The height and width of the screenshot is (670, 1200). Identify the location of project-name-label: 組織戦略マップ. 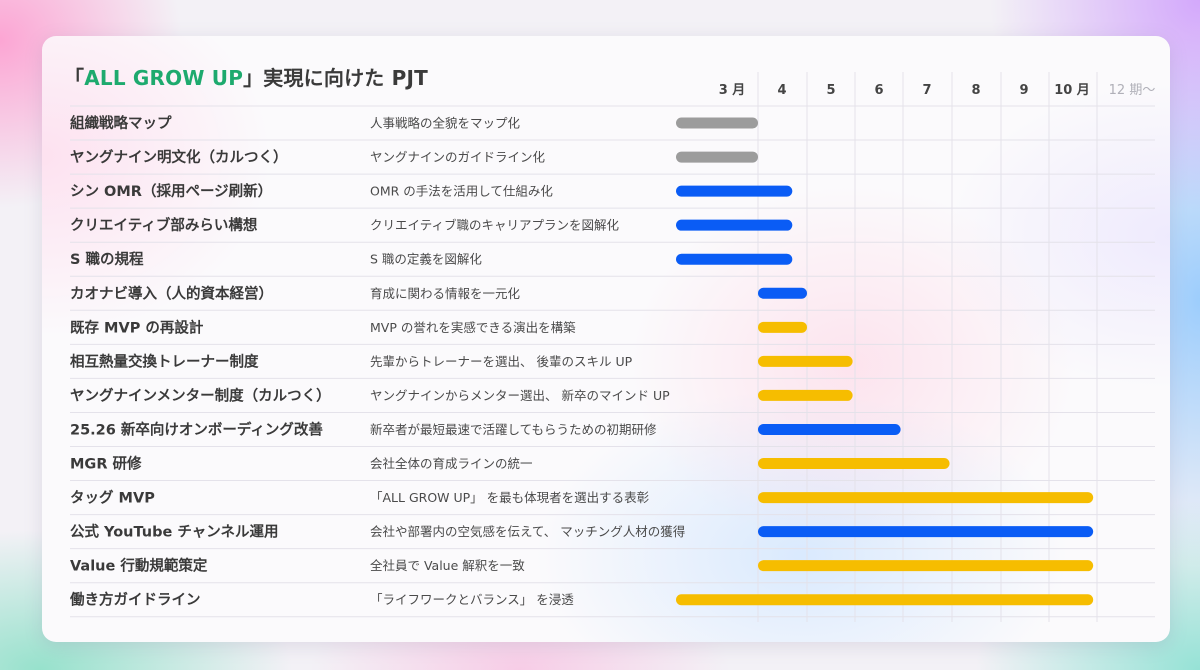
(121, 123).